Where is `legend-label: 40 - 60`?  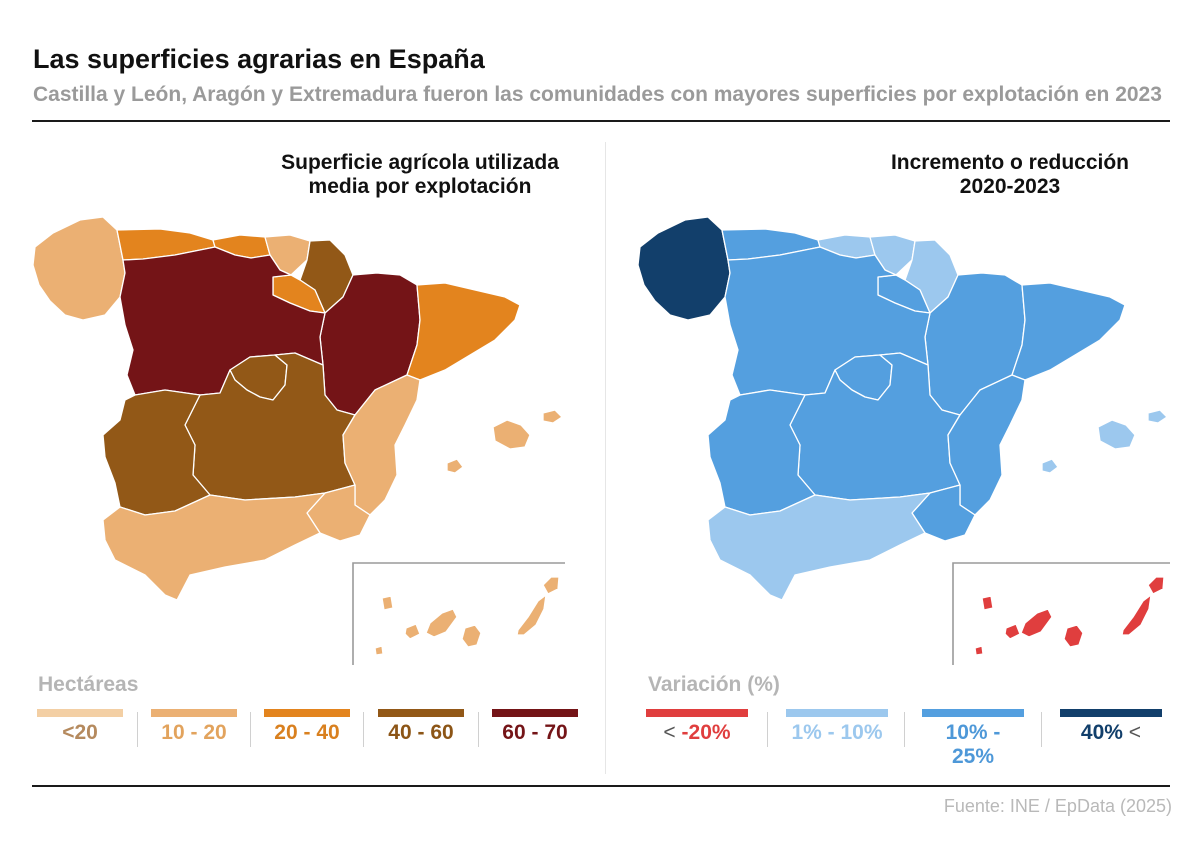 legend-label: 40 - 60 is located at coordinates (421, 732).